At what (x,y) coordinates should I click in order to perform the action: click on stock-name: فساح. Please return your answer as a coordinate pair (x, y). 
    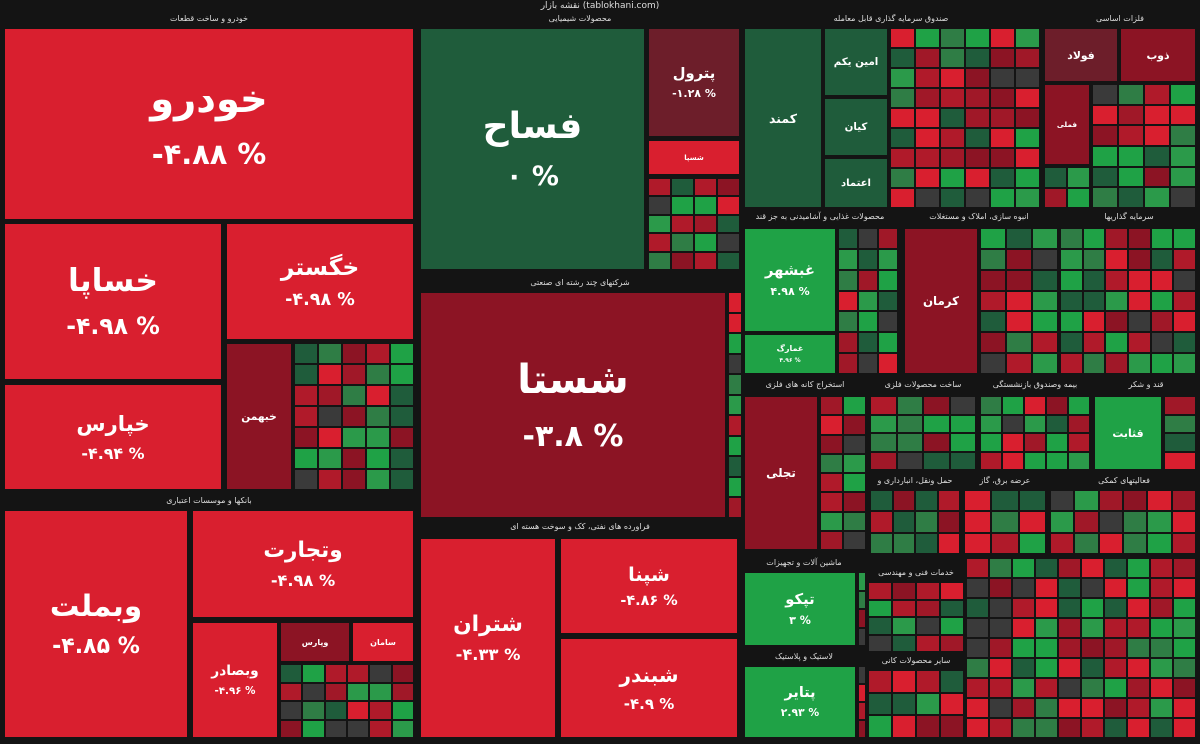
    Looking at the image, I should click on (532, 126).